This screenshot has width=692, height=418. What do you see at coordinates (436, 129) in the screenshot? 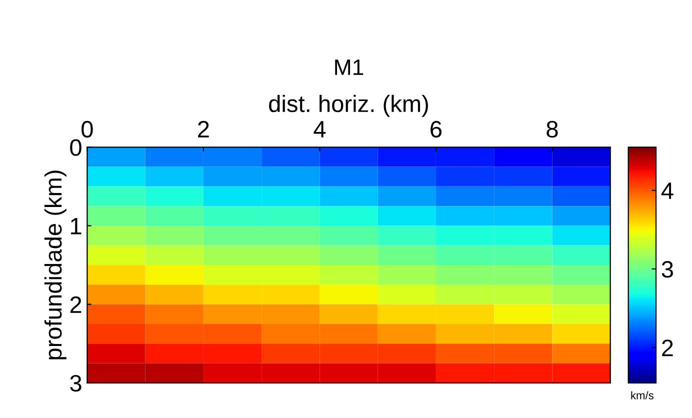
I see `x-tick-label: 6` at bounding box center [436, 129].